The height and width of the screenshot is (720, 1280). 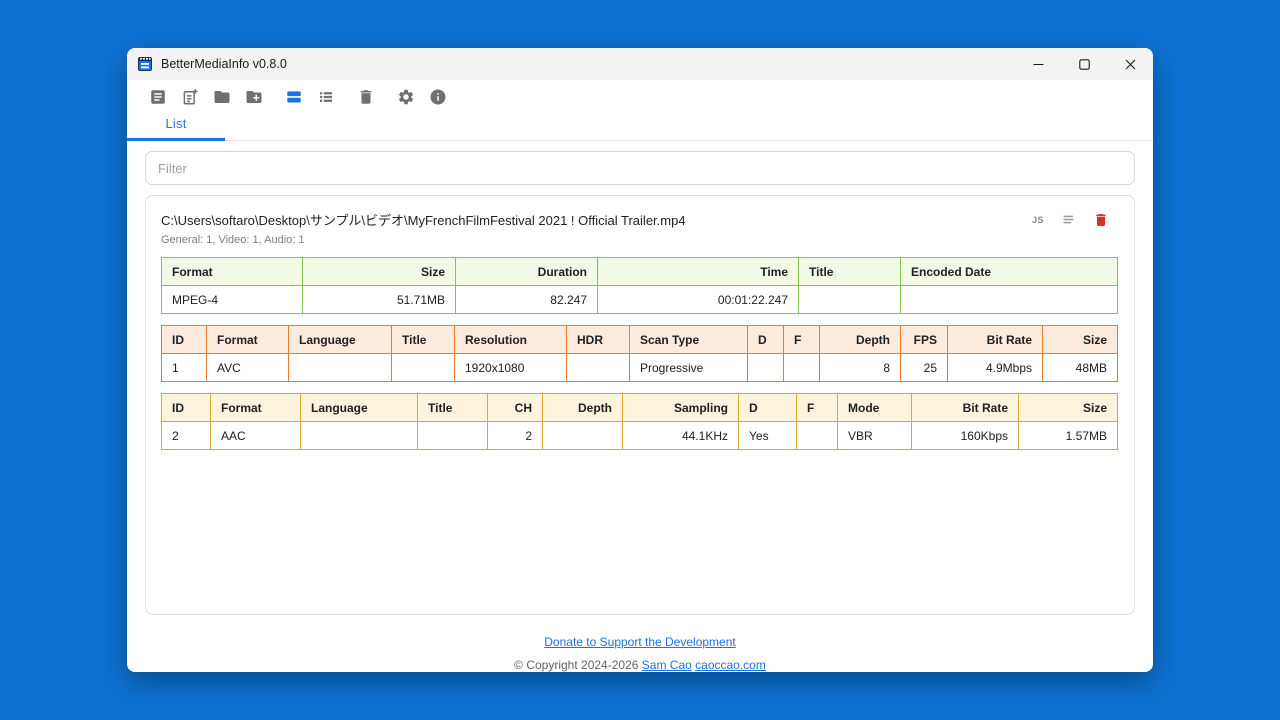 What do you see at coordinates (233, 240) in the screenshot?
I see `stream-summary: General: 1, Video: 1, Audio: 1` at bounding box center [233, 240].